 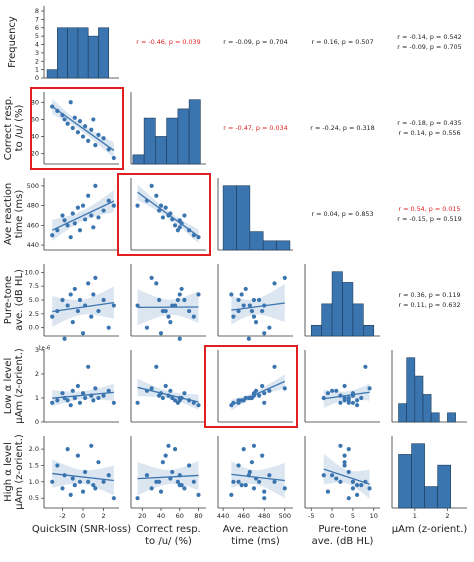 I want to click on x-tick-label: 1, so click(x=415, y=516).